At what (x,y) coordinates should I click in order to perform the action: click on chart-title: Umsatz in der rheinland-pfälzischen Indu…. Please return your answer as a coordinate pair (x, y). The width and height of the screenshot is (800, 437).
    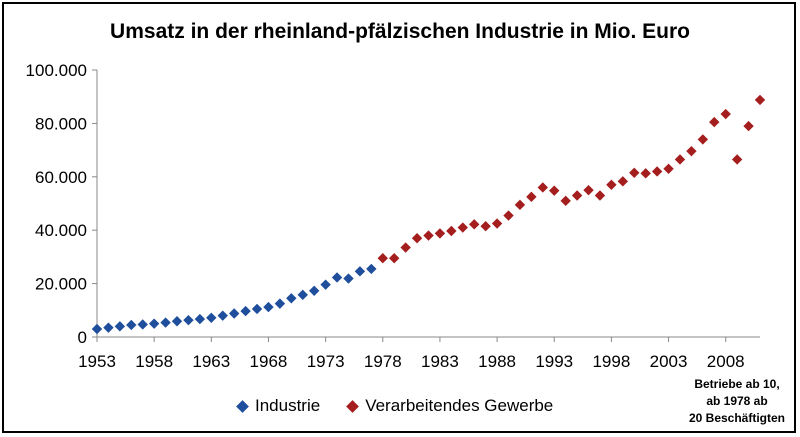
    Looking at the image, I should click on (400, 31).